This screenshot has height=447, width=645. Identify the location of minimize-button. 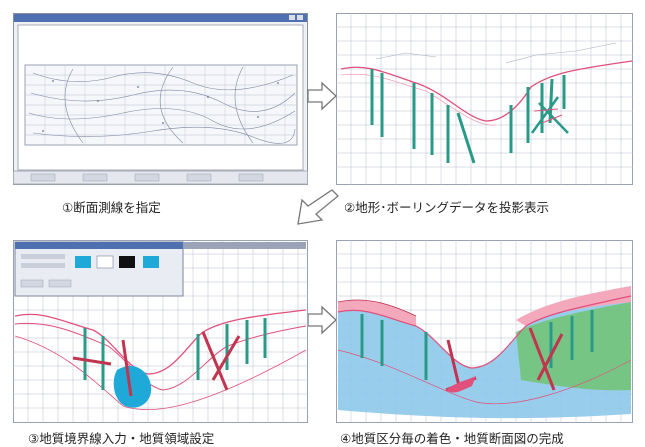
(292, 17).